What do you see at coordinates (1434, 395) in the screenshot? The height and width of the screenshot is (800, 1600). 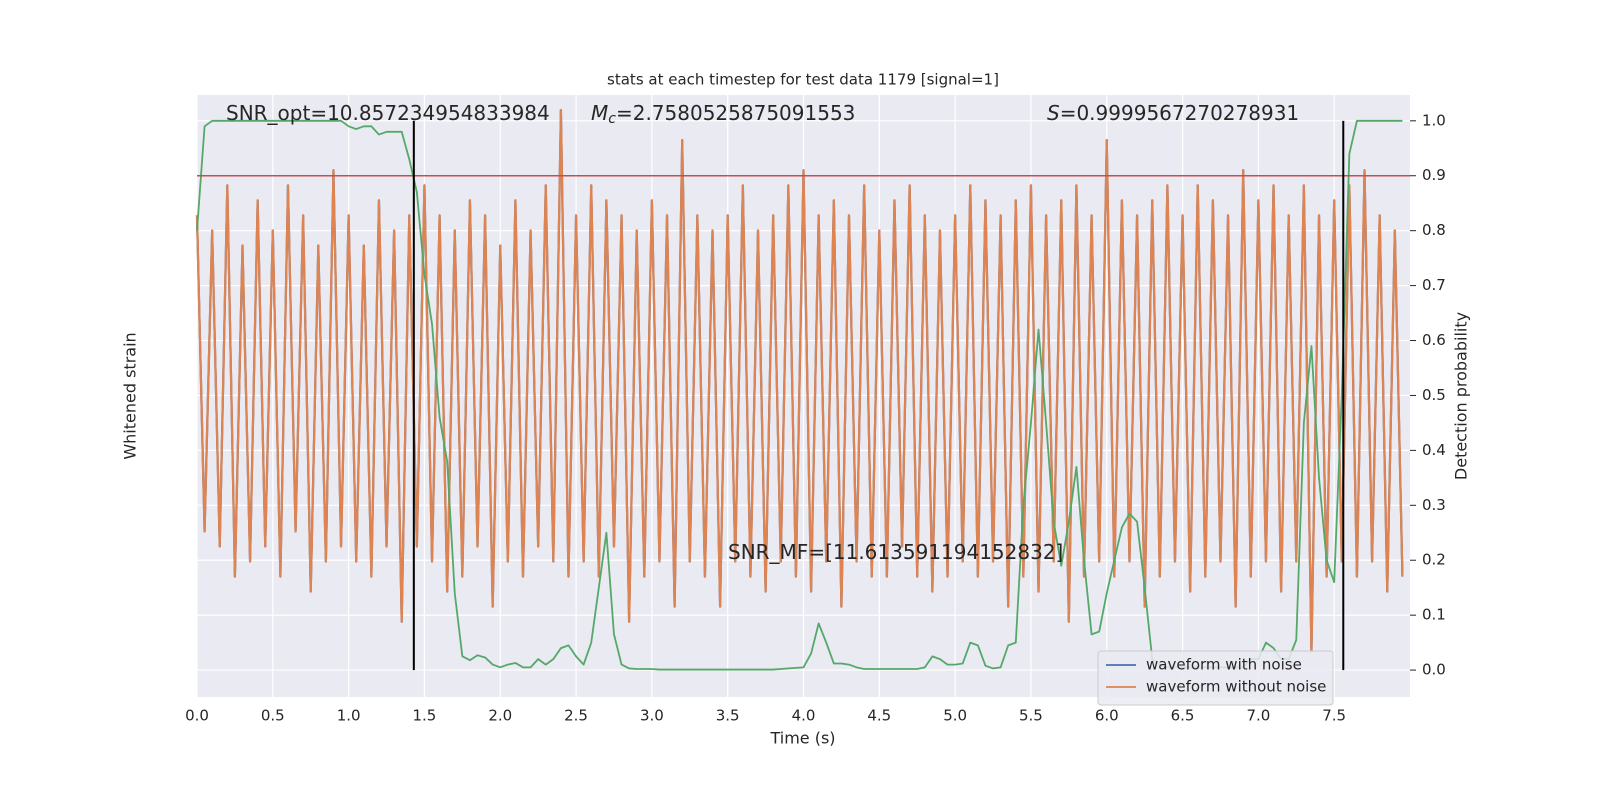 I see `y2-tick-label: 0.5` at bounding box center [1434, 395].